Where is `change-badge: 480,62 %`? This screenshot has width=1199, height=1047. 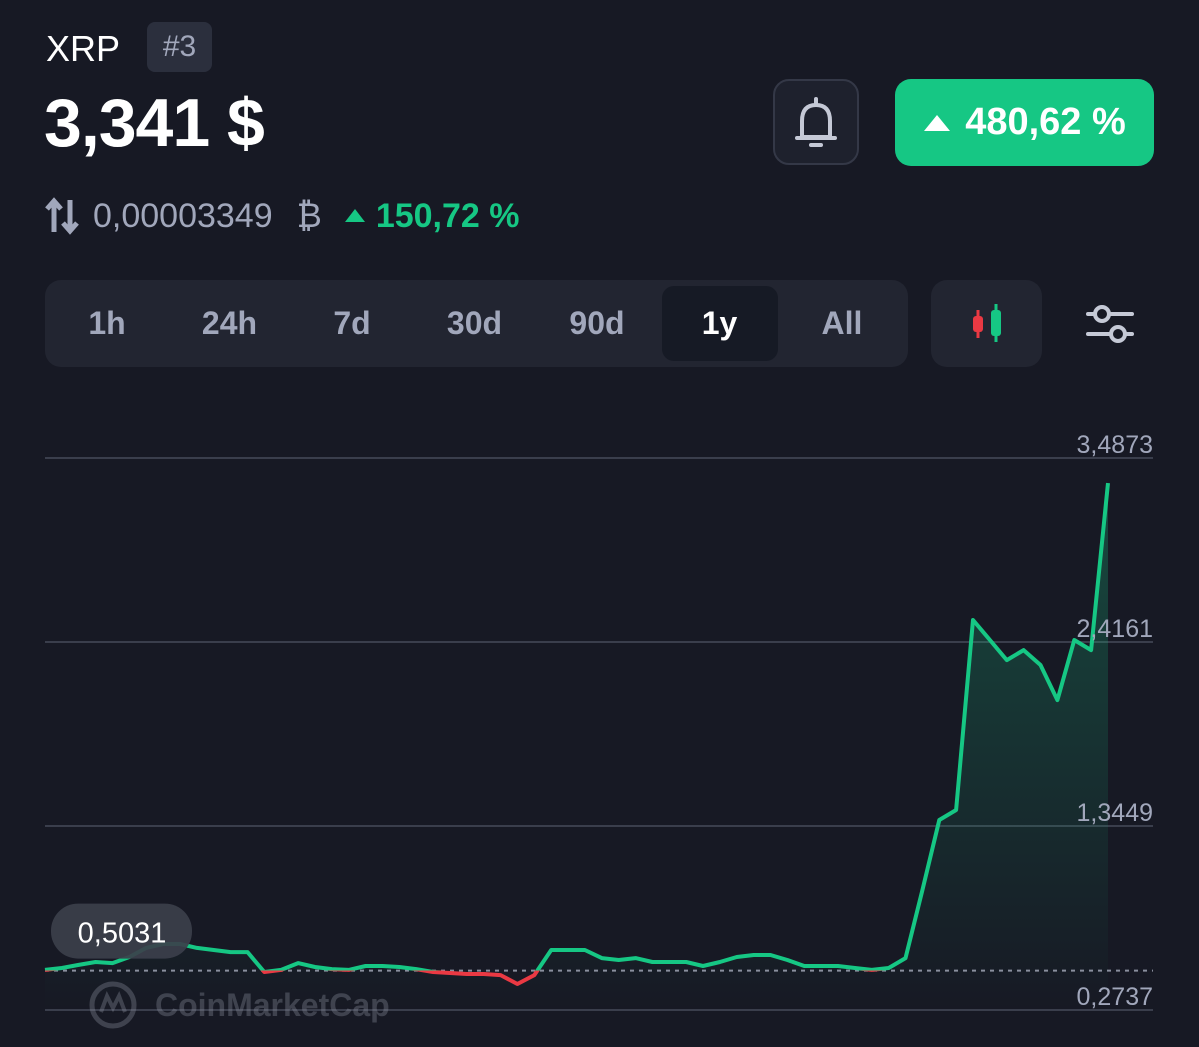
change-badge: 480,62 % is located at coordinates (1024, 122).